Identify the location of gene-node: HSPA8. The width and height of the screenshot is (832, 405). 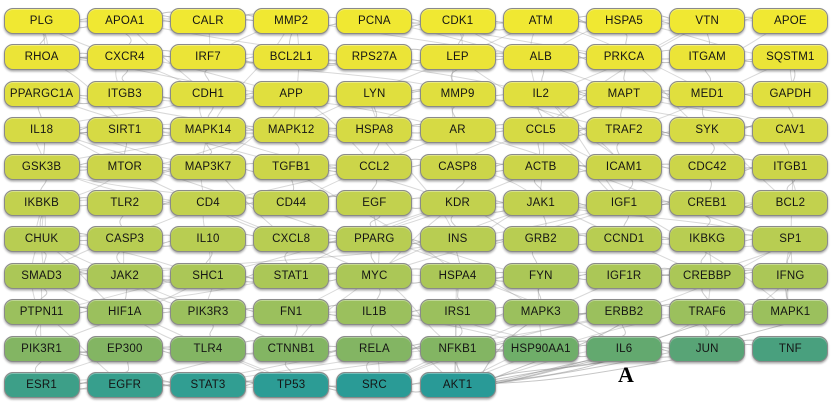
(374, 130).